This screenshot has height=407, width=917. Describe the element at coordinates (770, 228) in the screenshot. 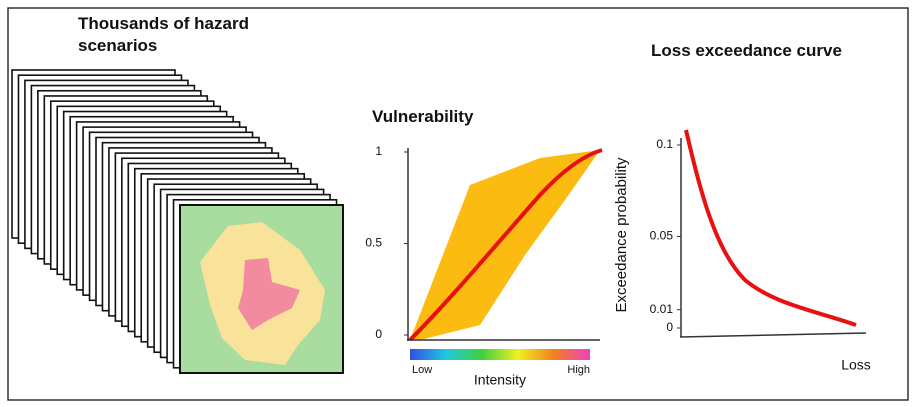

I see `loss-curve` at that location.